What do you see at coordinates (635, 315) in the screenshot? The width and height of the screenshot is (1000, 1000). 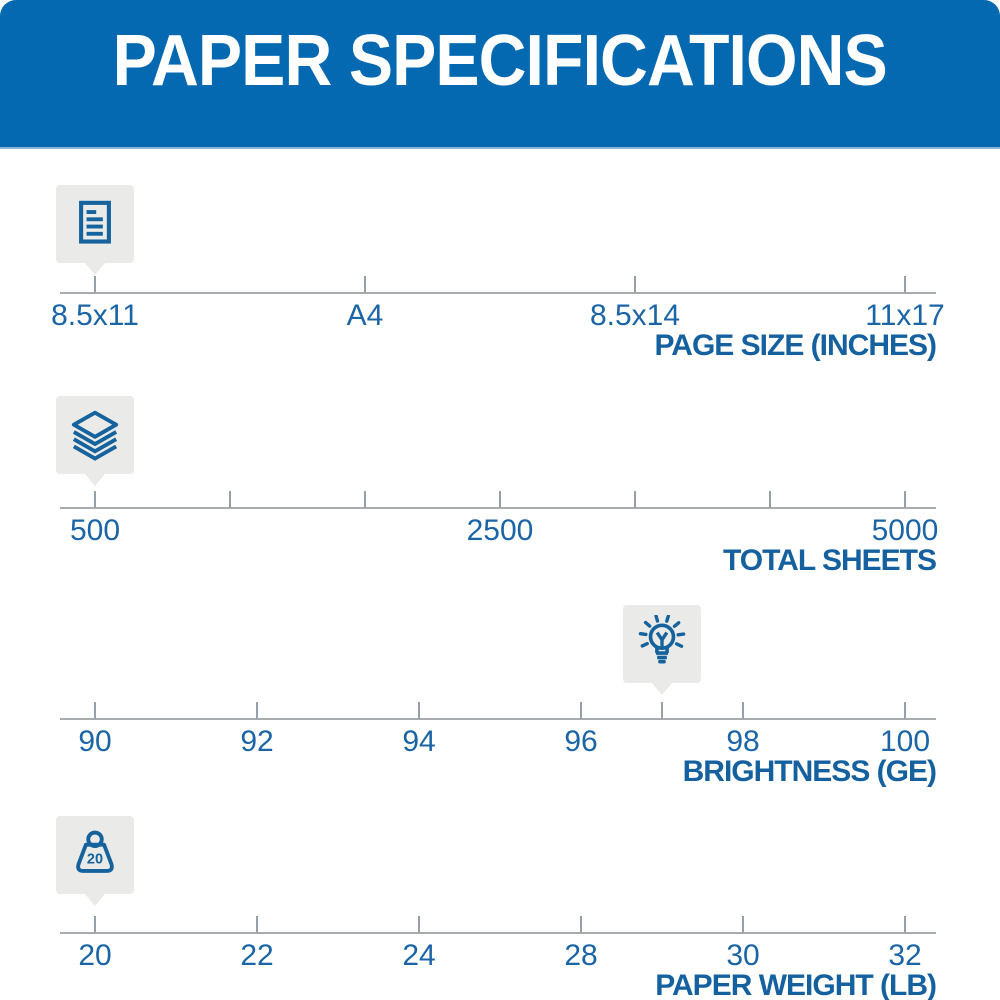 I see `tick-label: 8.5x14` at bounding box center [635, 315].